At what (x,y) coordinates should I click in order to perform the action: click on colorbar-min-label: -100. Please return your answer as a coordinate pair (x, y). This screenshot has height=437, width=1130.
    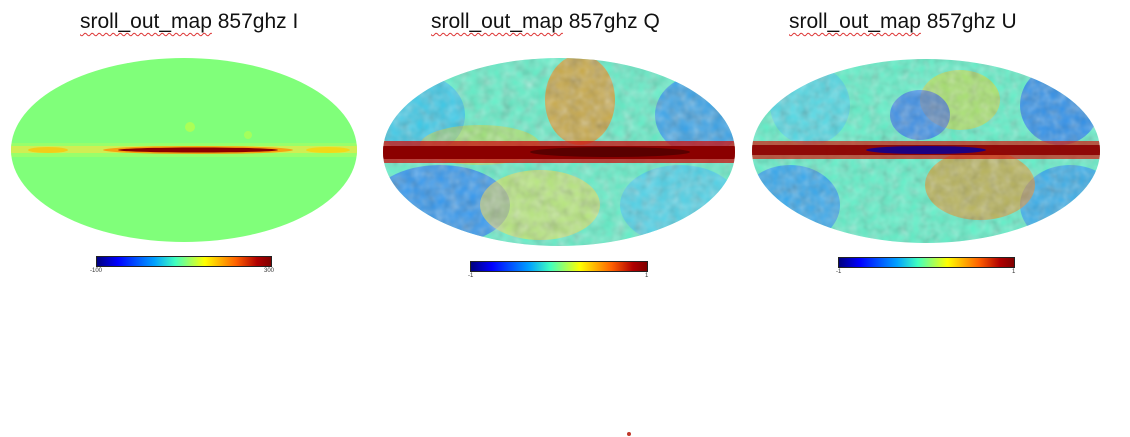
    Looking at the image, I should click on (96, 271).